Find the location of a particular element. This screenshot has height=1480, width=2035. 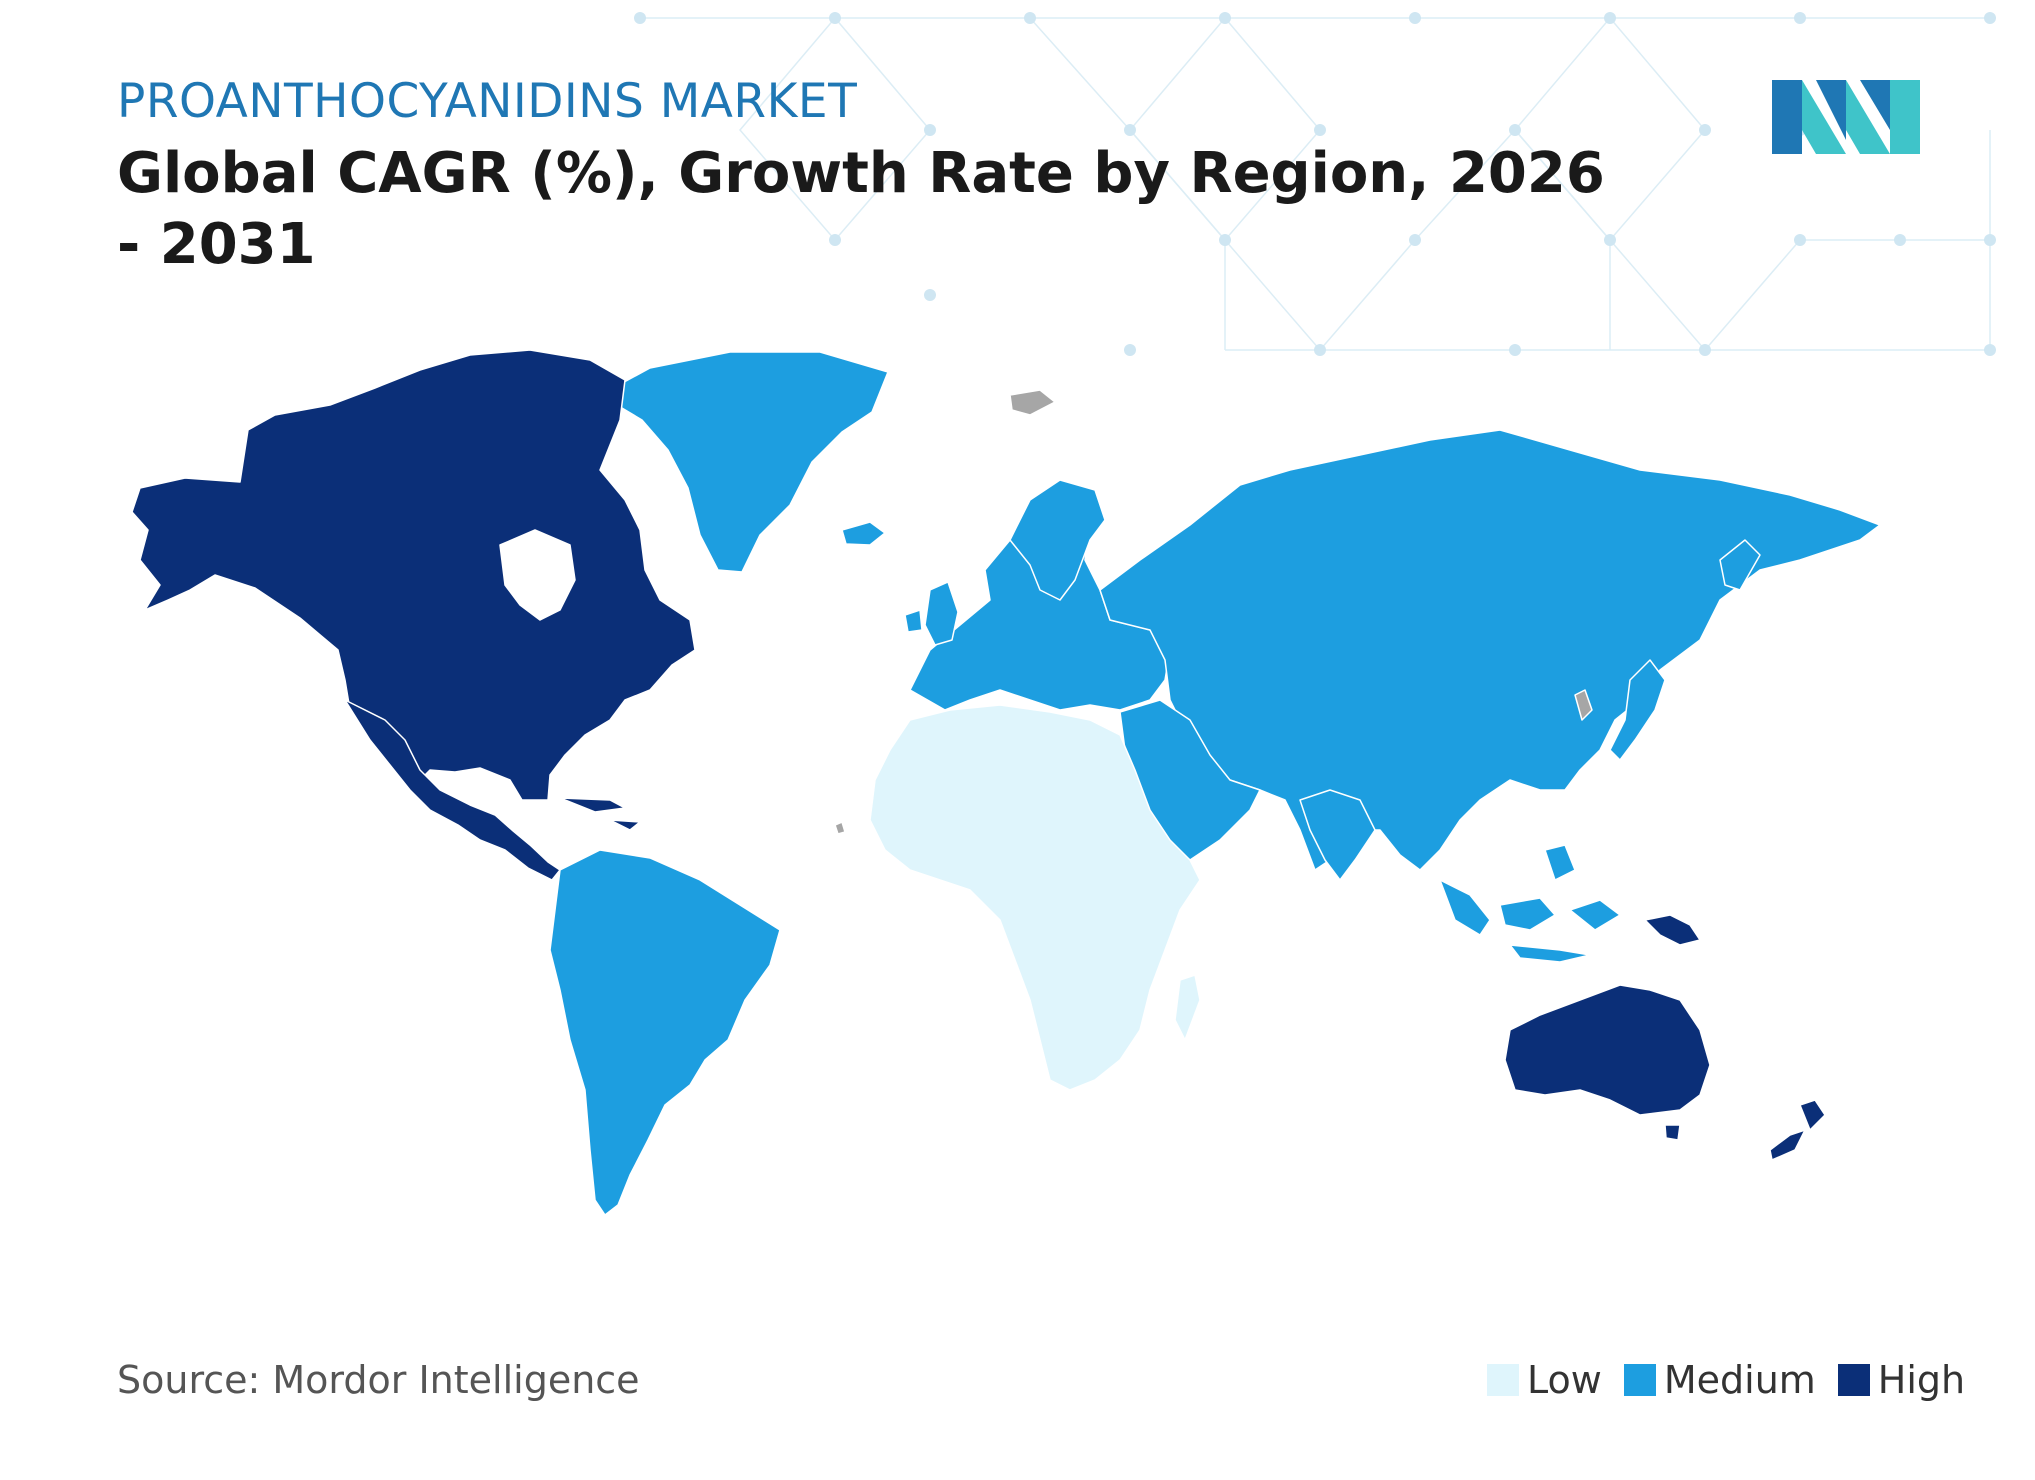

legend-item-high: High is located at coordinates (1901, 1380).